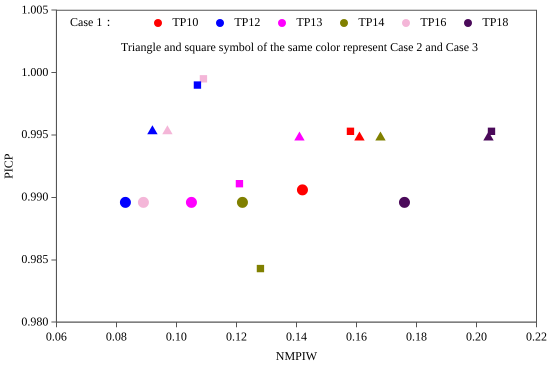 Image resolution: width=550 pixels, height=366 pixels. I want to click on y-tick-label: 0.990, so click(34, 197).